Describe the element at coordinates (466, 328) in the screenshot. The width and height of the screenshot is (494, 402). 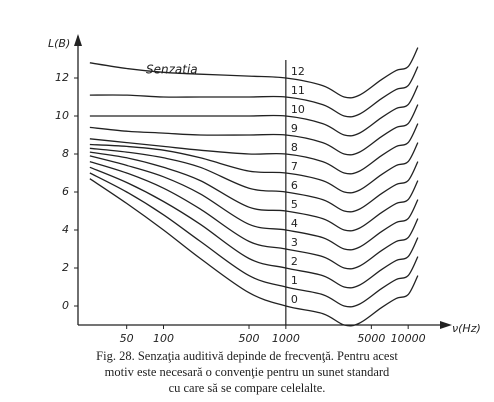
I see `x-axis-label: ν(Hz)` at that location.